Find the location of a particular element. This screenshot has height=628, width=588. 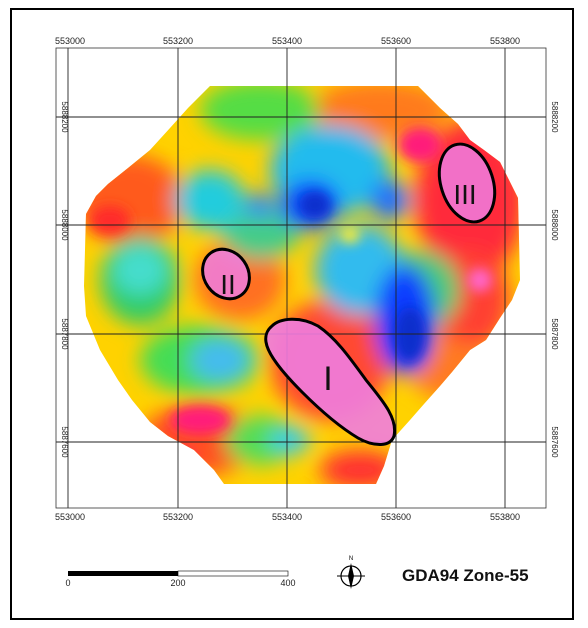

easting-labels-top: 553000 553200 553400 553600 553800 is located at coordinates (287, 41).